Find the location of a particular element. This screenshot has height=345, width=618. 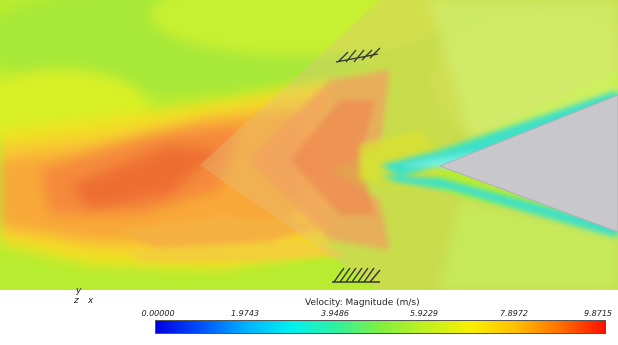

legend-tick: 9.8715 is located at coordinates (598, 313).